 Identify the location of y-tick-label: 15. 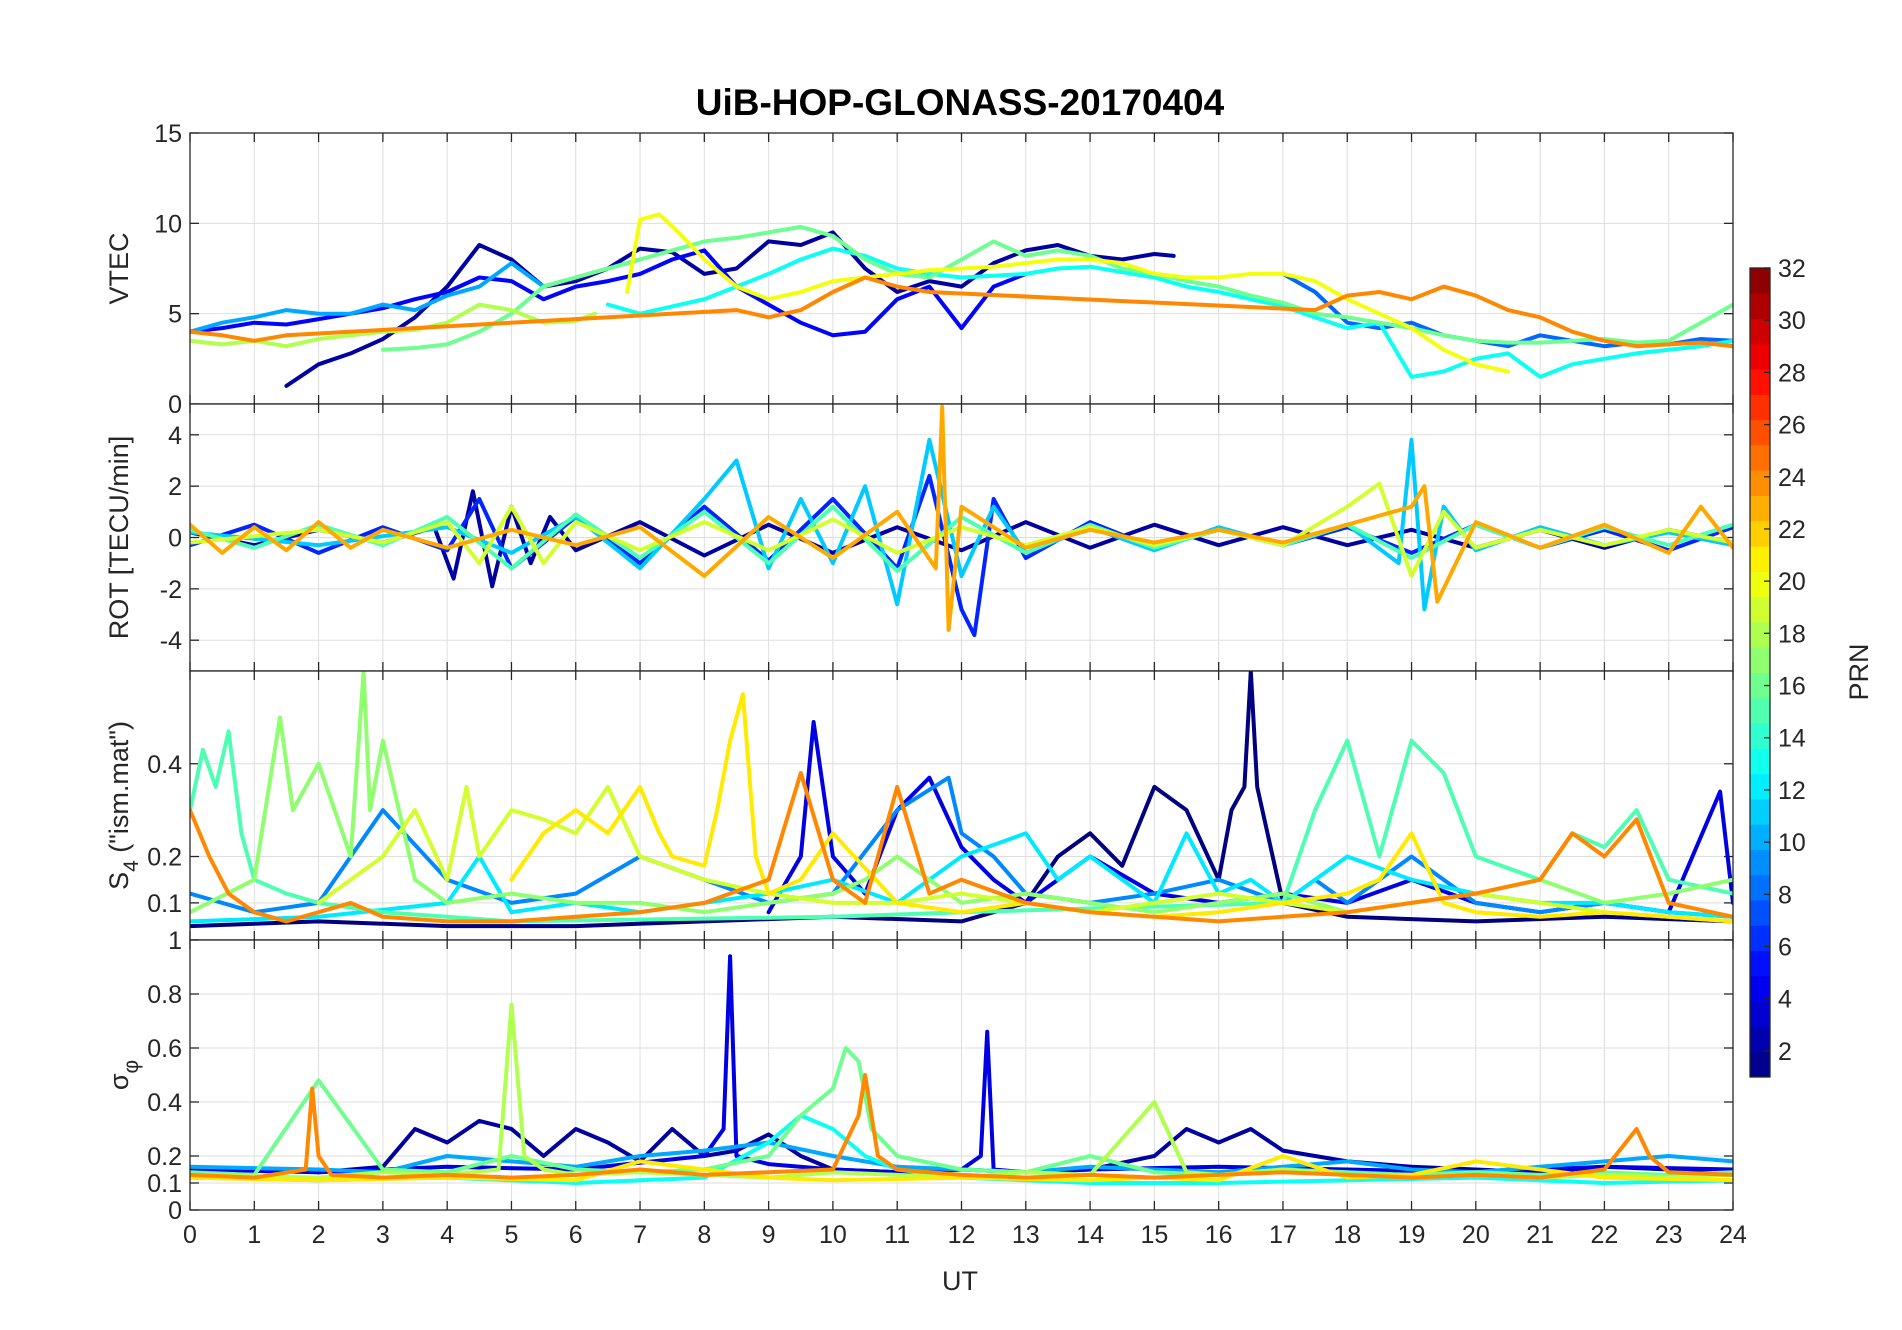
(168, 134).